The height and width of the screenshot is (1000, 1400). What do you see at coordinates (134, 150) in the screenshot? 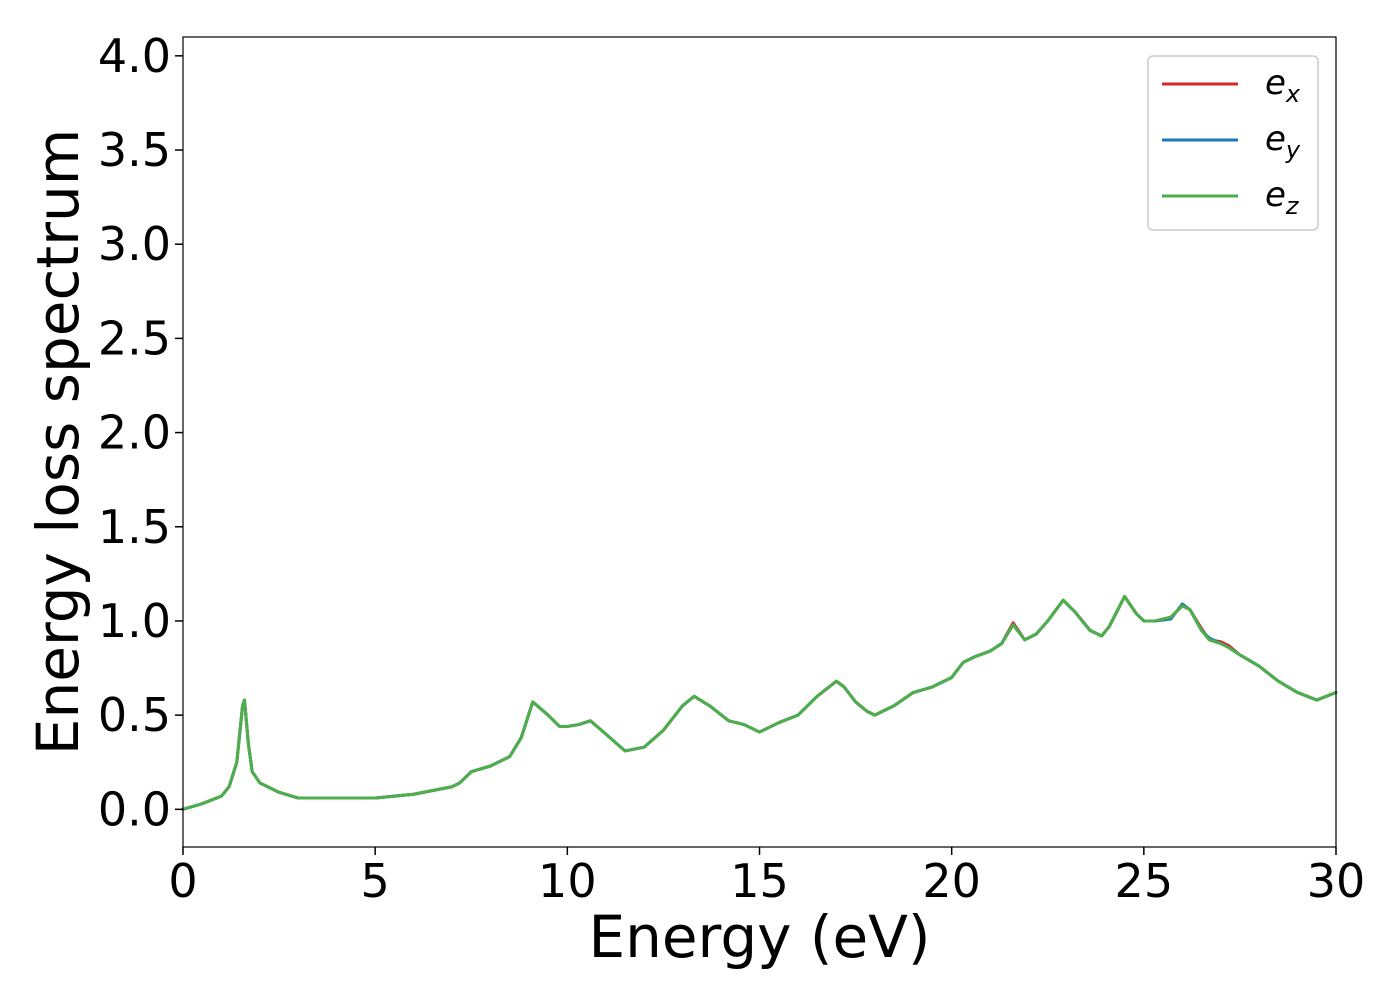
I see `y-tick-label: 3.5` at bounding box center [134, 150].